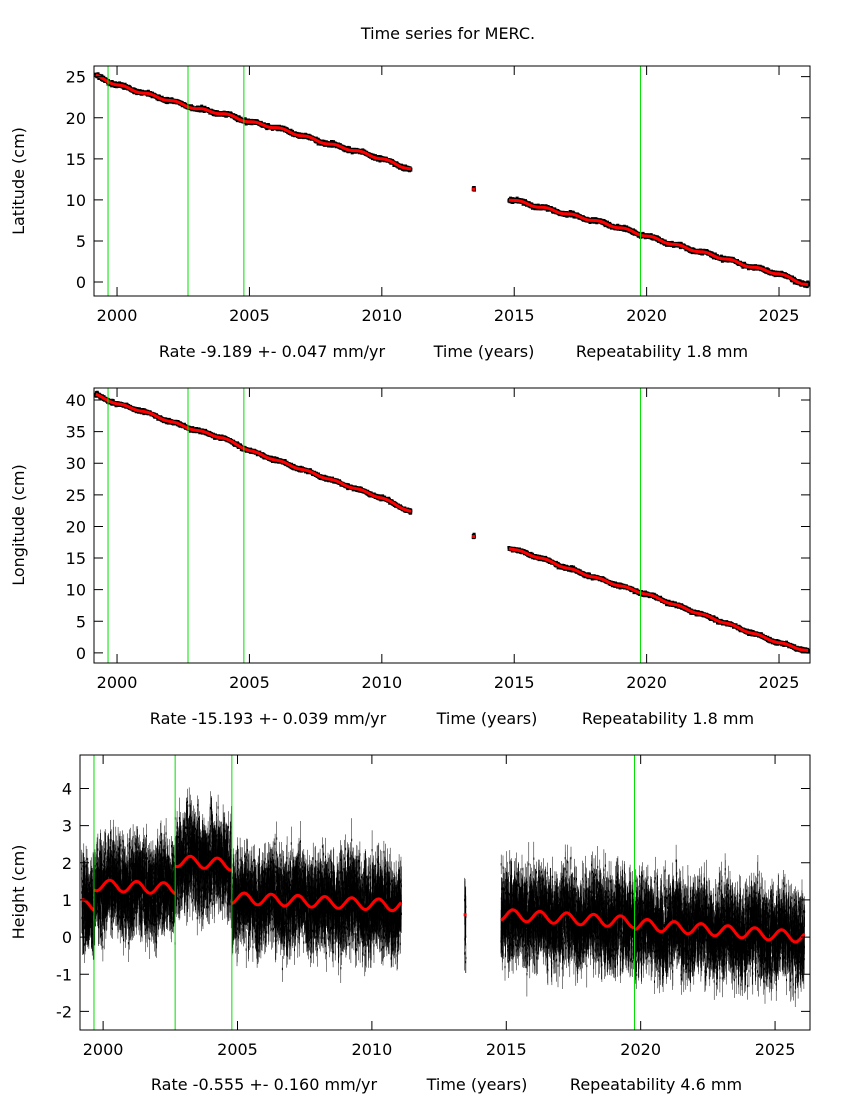 The width and height of the screenshot is (850, 1100). What do you see at coordinates (67, 900) in the screenshot?
I see `y-tick-label: 1` at bounding box center [67, 900].